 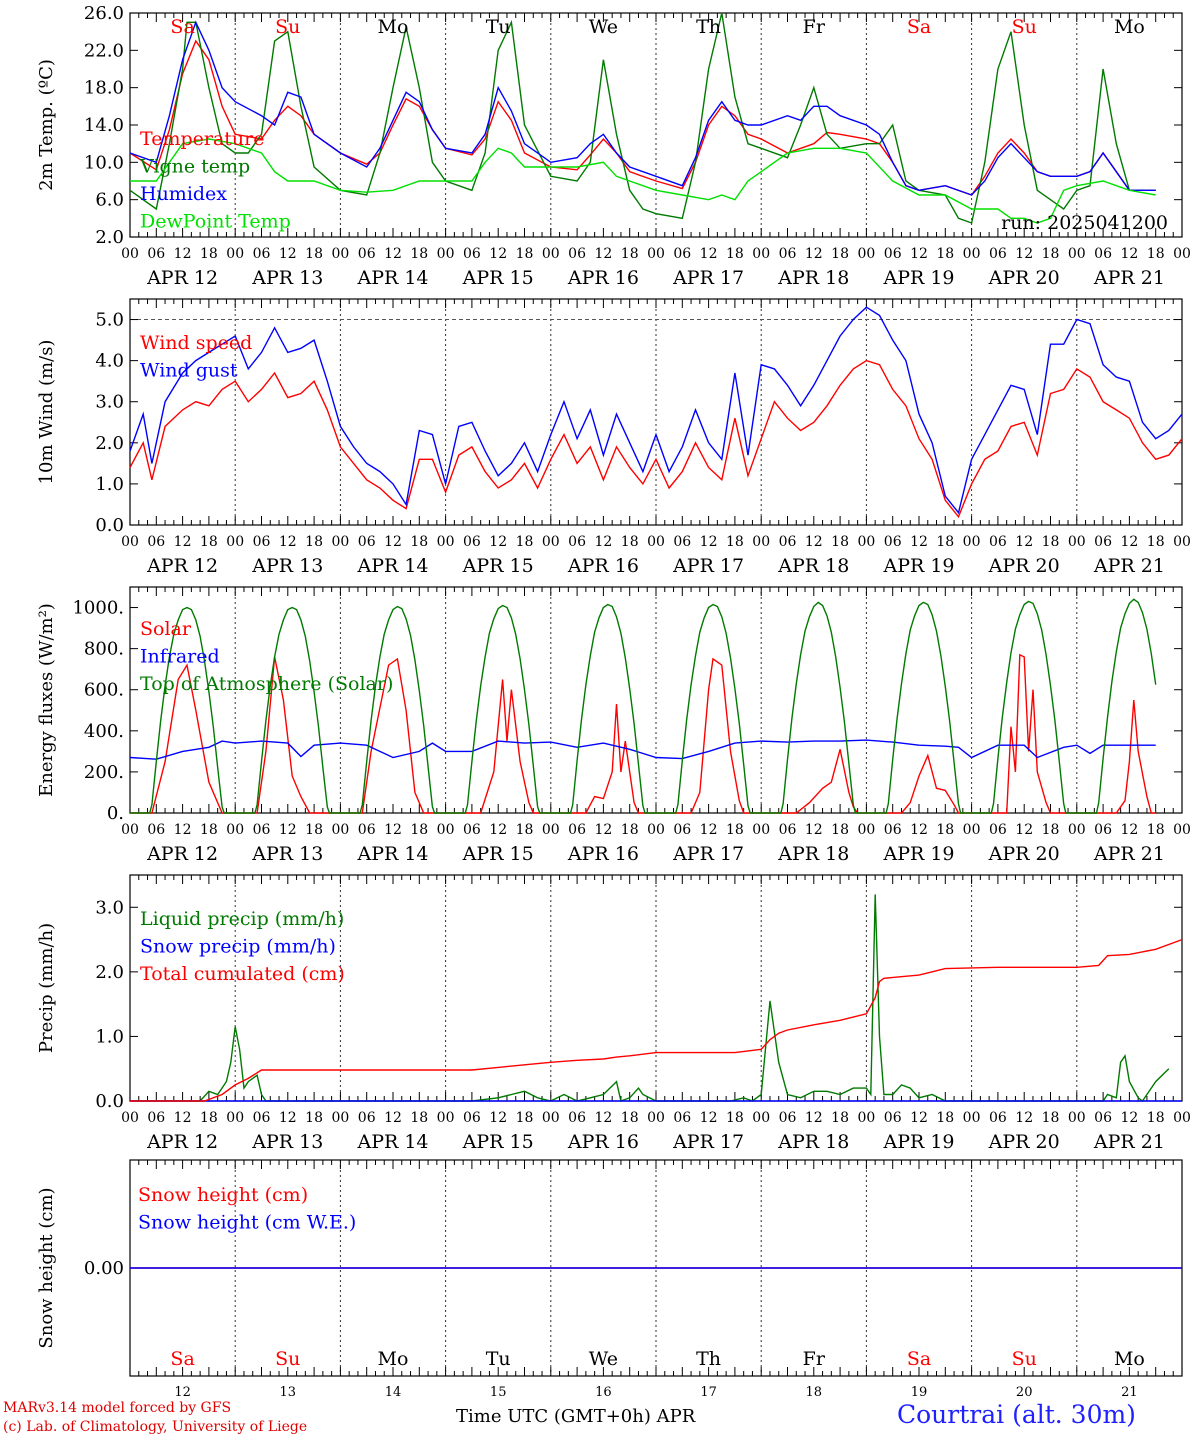 I want to click on y-tick-label: 0.0, so click(x=109, y=1101).